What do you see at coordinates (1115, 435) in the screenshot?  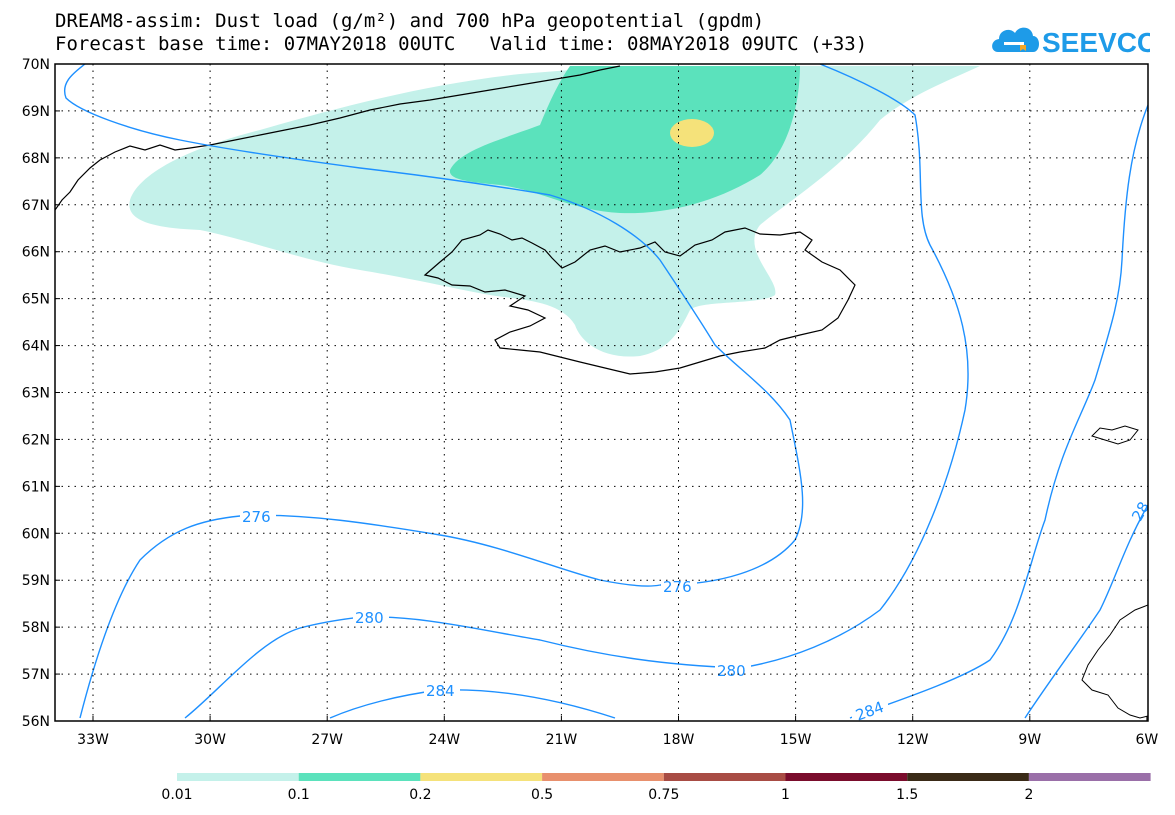 I see `faroe-coastline` at bounding box center [1115, 435].